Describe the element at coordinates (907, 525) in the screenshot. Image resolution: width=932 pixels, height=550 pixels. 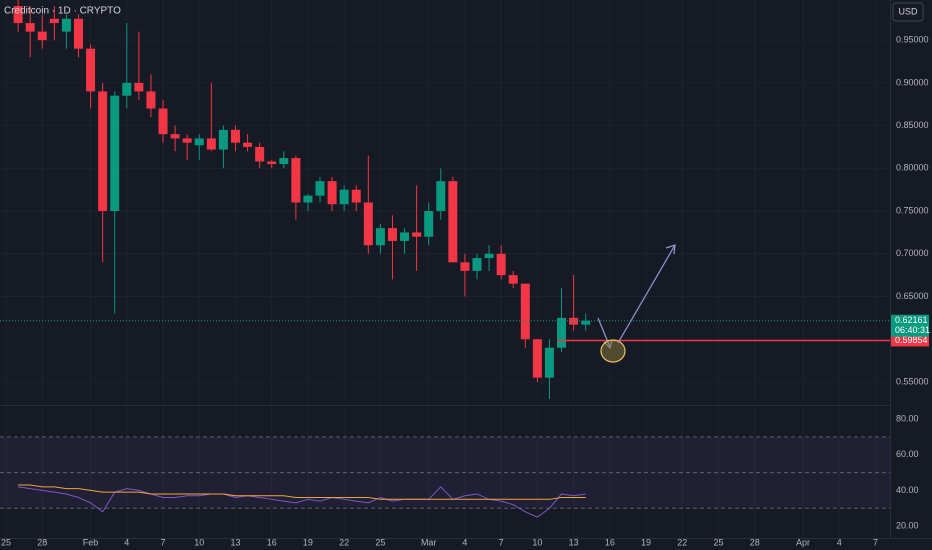
I see `rsi-tick-label: 20.00` at that location.